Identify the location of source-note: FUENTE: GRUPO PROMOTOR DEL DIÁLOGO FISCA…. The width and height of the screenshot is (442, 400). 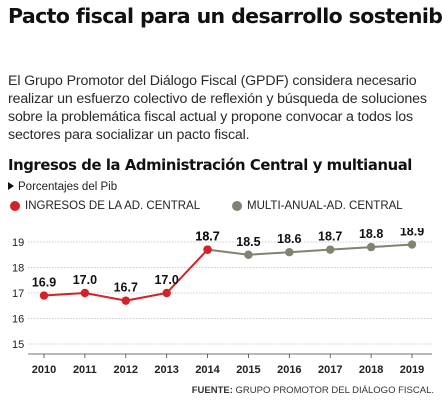
(313, 390).